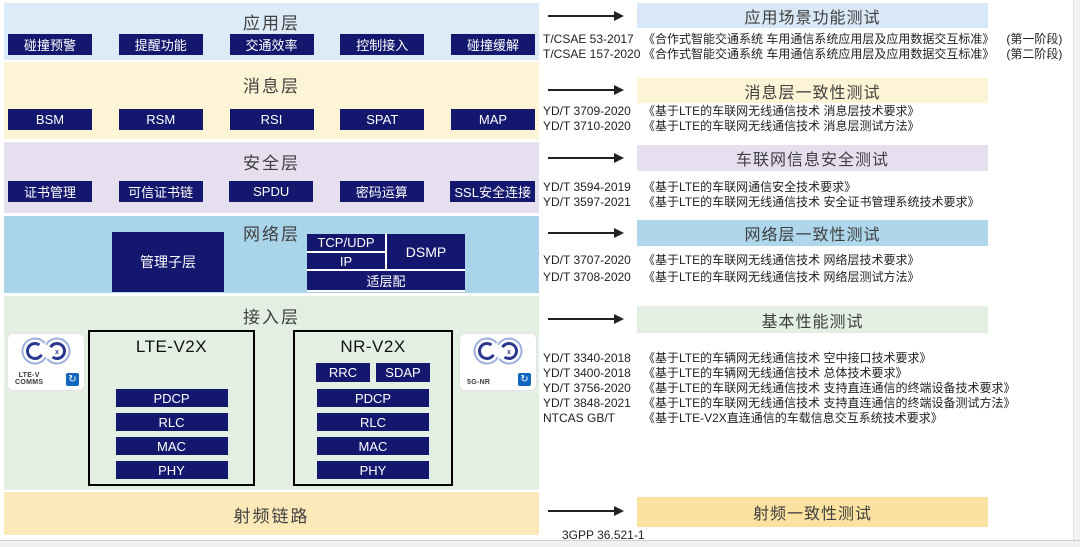 This screenshot has width=1080, height=547. I want to click on standard-code: YD/T 3710-2020, so click(587, 126).